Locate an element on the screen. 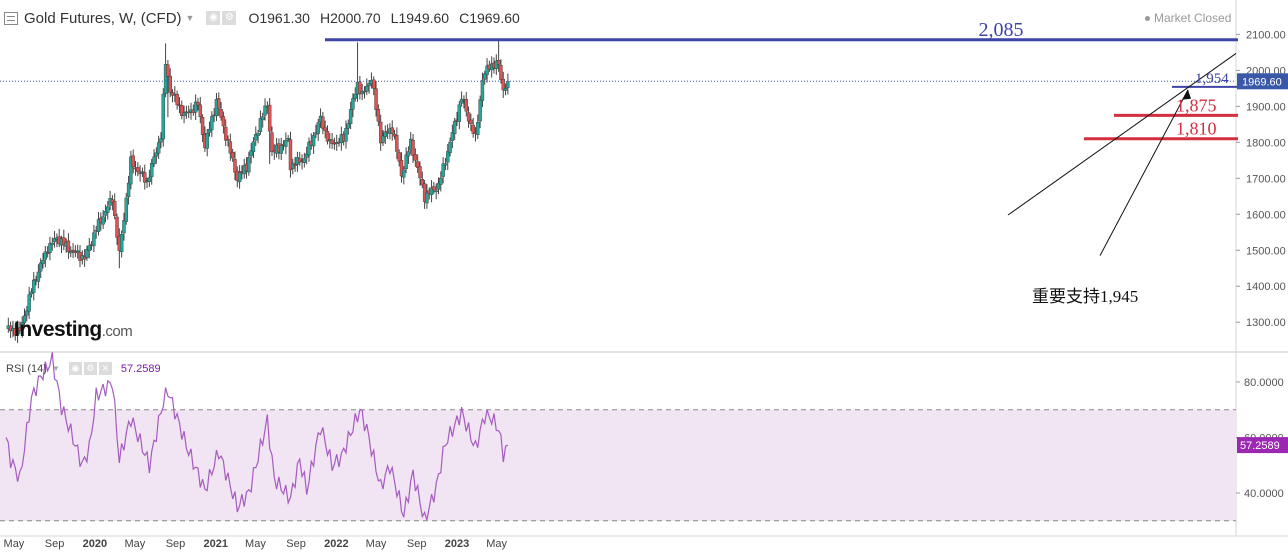 This screenshot has height=552, width=1288. x-tick-label: 2020 is located at coordinates (95, 544).